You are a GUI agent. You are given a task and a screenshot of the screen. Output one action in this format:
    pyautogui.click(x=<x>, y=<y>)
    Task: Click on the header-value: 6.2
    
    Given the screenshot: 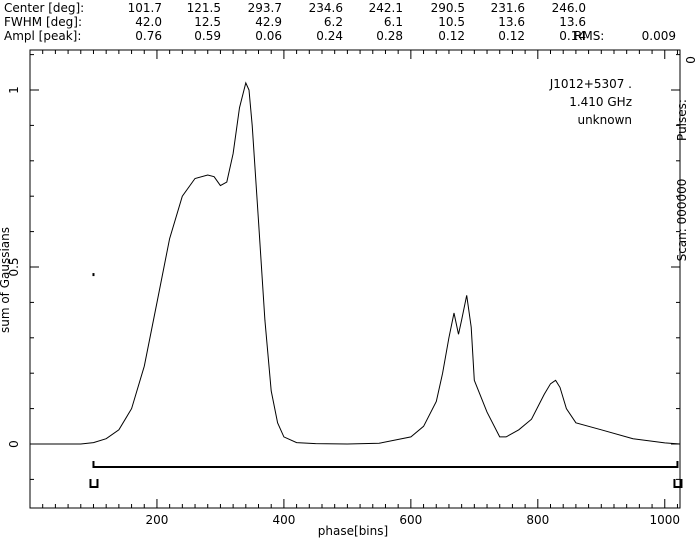 What is the action you would take?
    pyautogui.click(x=333, y=22)
    